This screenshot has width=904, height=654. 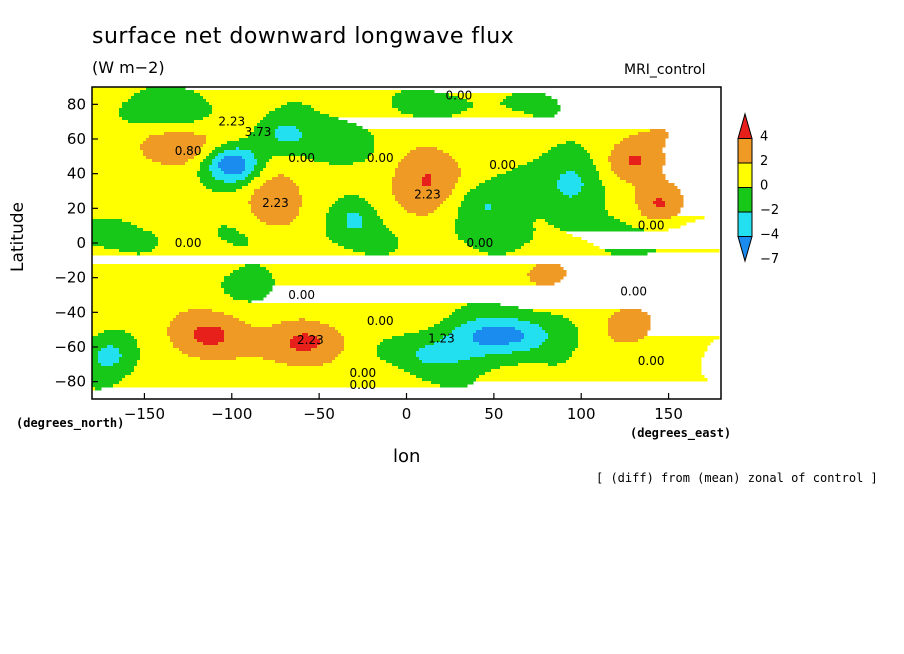 What do you see at coordinates (258, 132) in the screenshot?
I see `contour-label: 3.73` at bounding box center [258, 132].